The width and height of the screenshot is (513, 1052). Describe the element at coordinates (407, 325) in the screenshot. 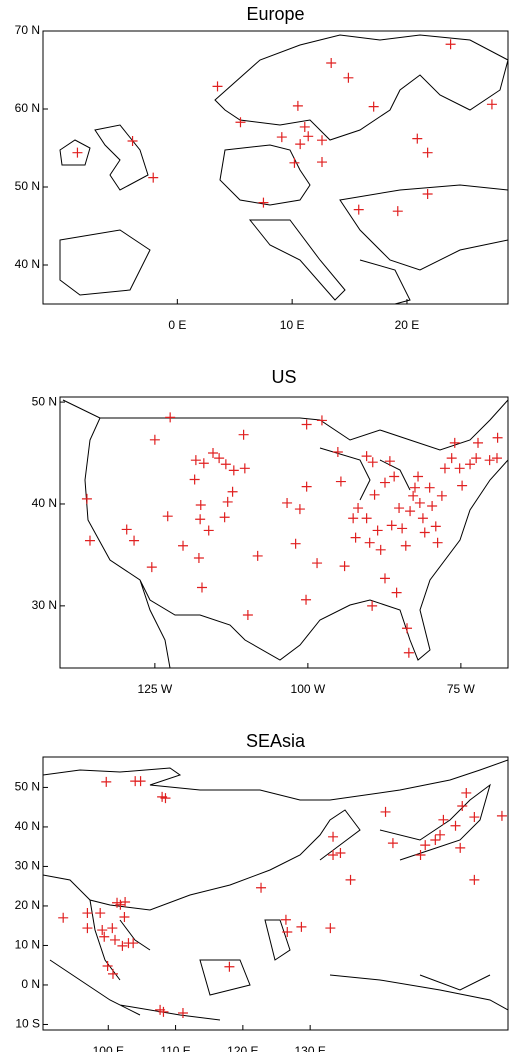

I see `x-tick-label: 20 E` at that location.